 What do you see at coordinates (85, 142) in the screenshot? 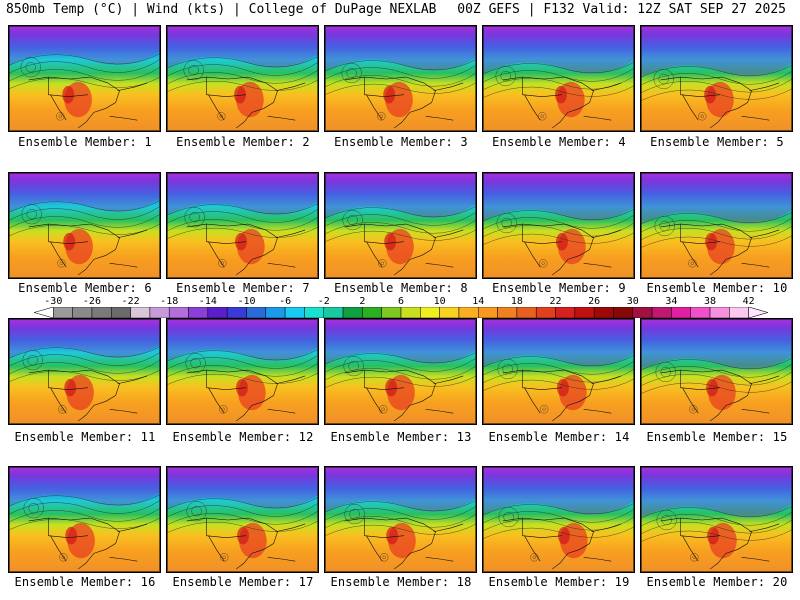
I see `ensemble-member-label: Ensemble Member: 1` at bounding box center [85, 142].